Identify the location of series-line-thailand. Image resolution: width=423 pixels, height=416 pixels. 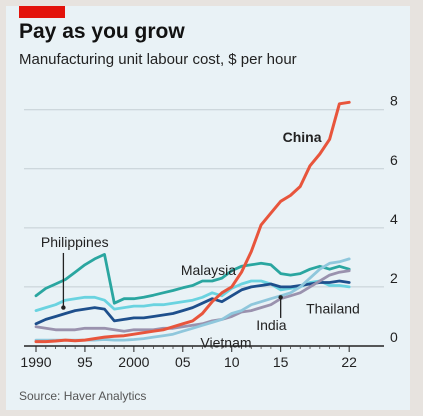
(192, 302).